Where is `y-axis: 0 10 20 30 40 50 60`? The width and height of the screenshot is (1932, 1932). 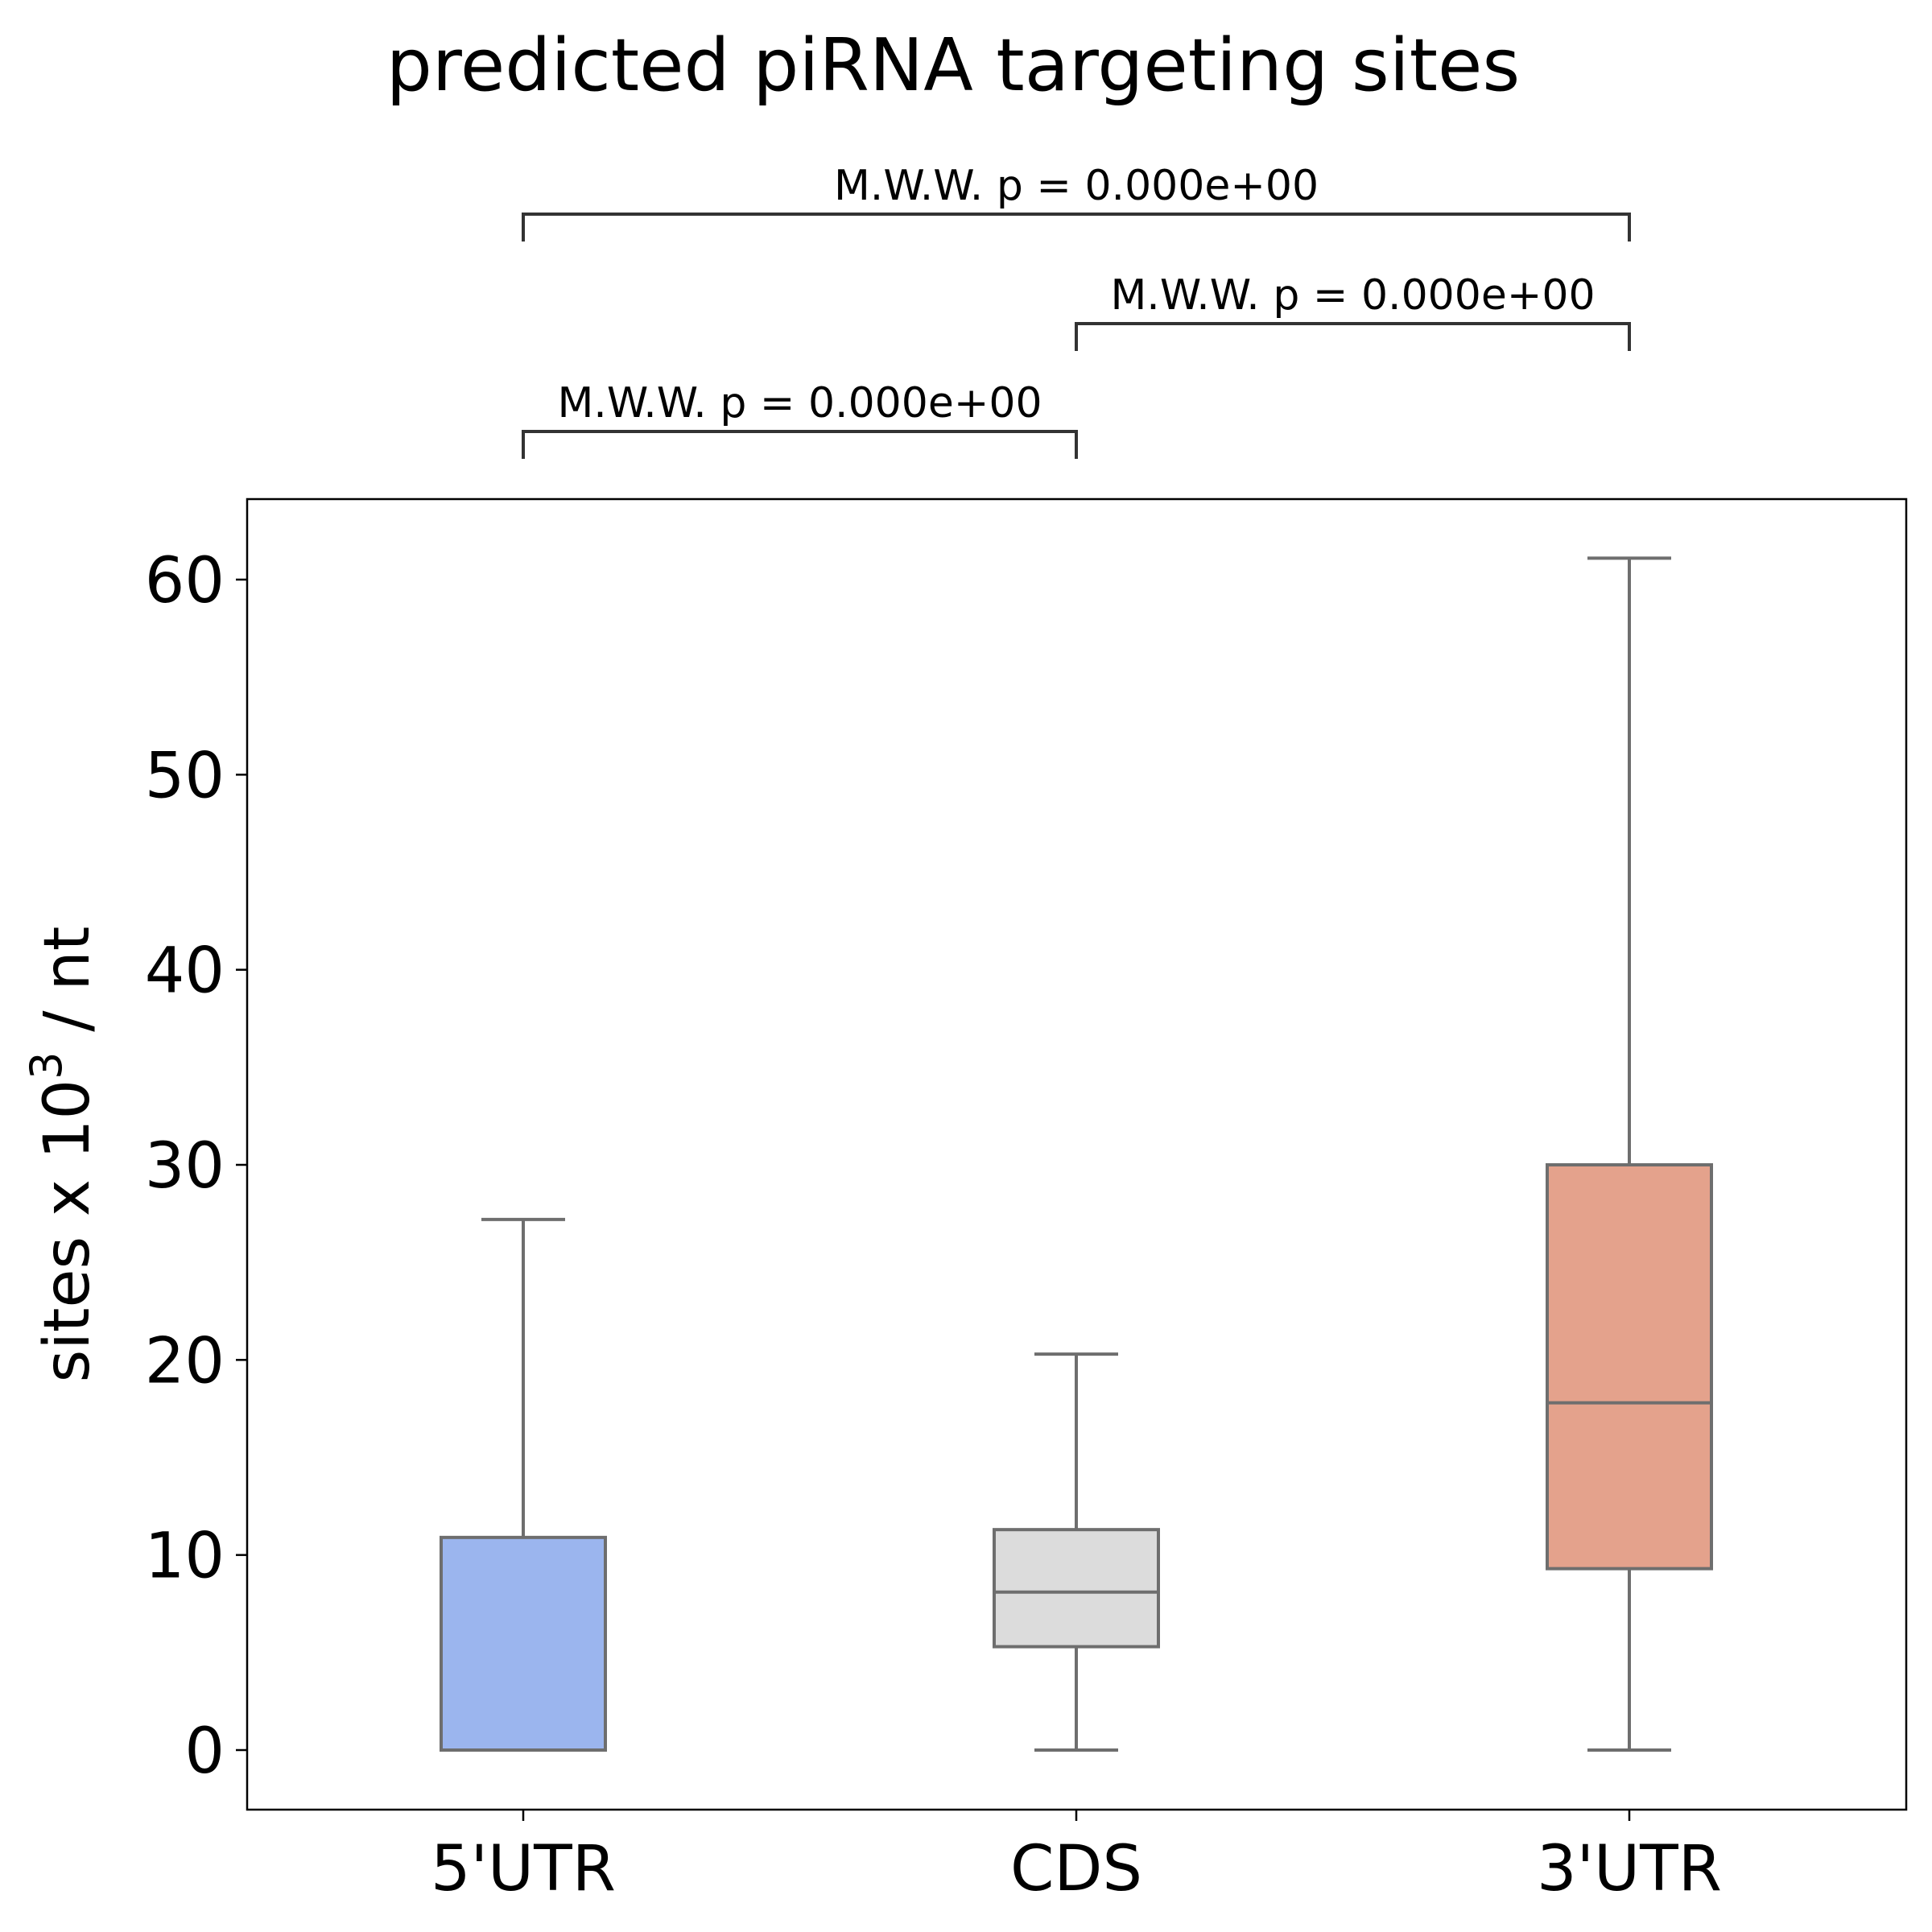 y-axis: 0 10 20 30 40 50 60 is located at coordinates (196, 1166).